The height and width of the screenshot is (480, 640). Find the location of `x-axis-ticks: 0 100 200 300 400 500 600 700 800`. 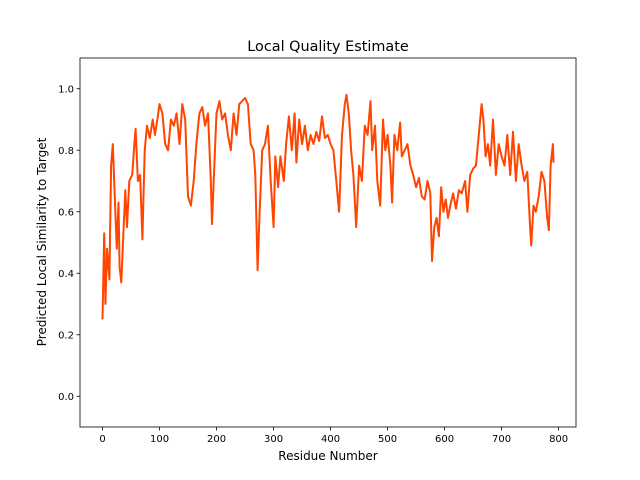

x-axis-ticks: 0 100 200 300 400 500 600 700 800 is located at coordinates (333, 436).